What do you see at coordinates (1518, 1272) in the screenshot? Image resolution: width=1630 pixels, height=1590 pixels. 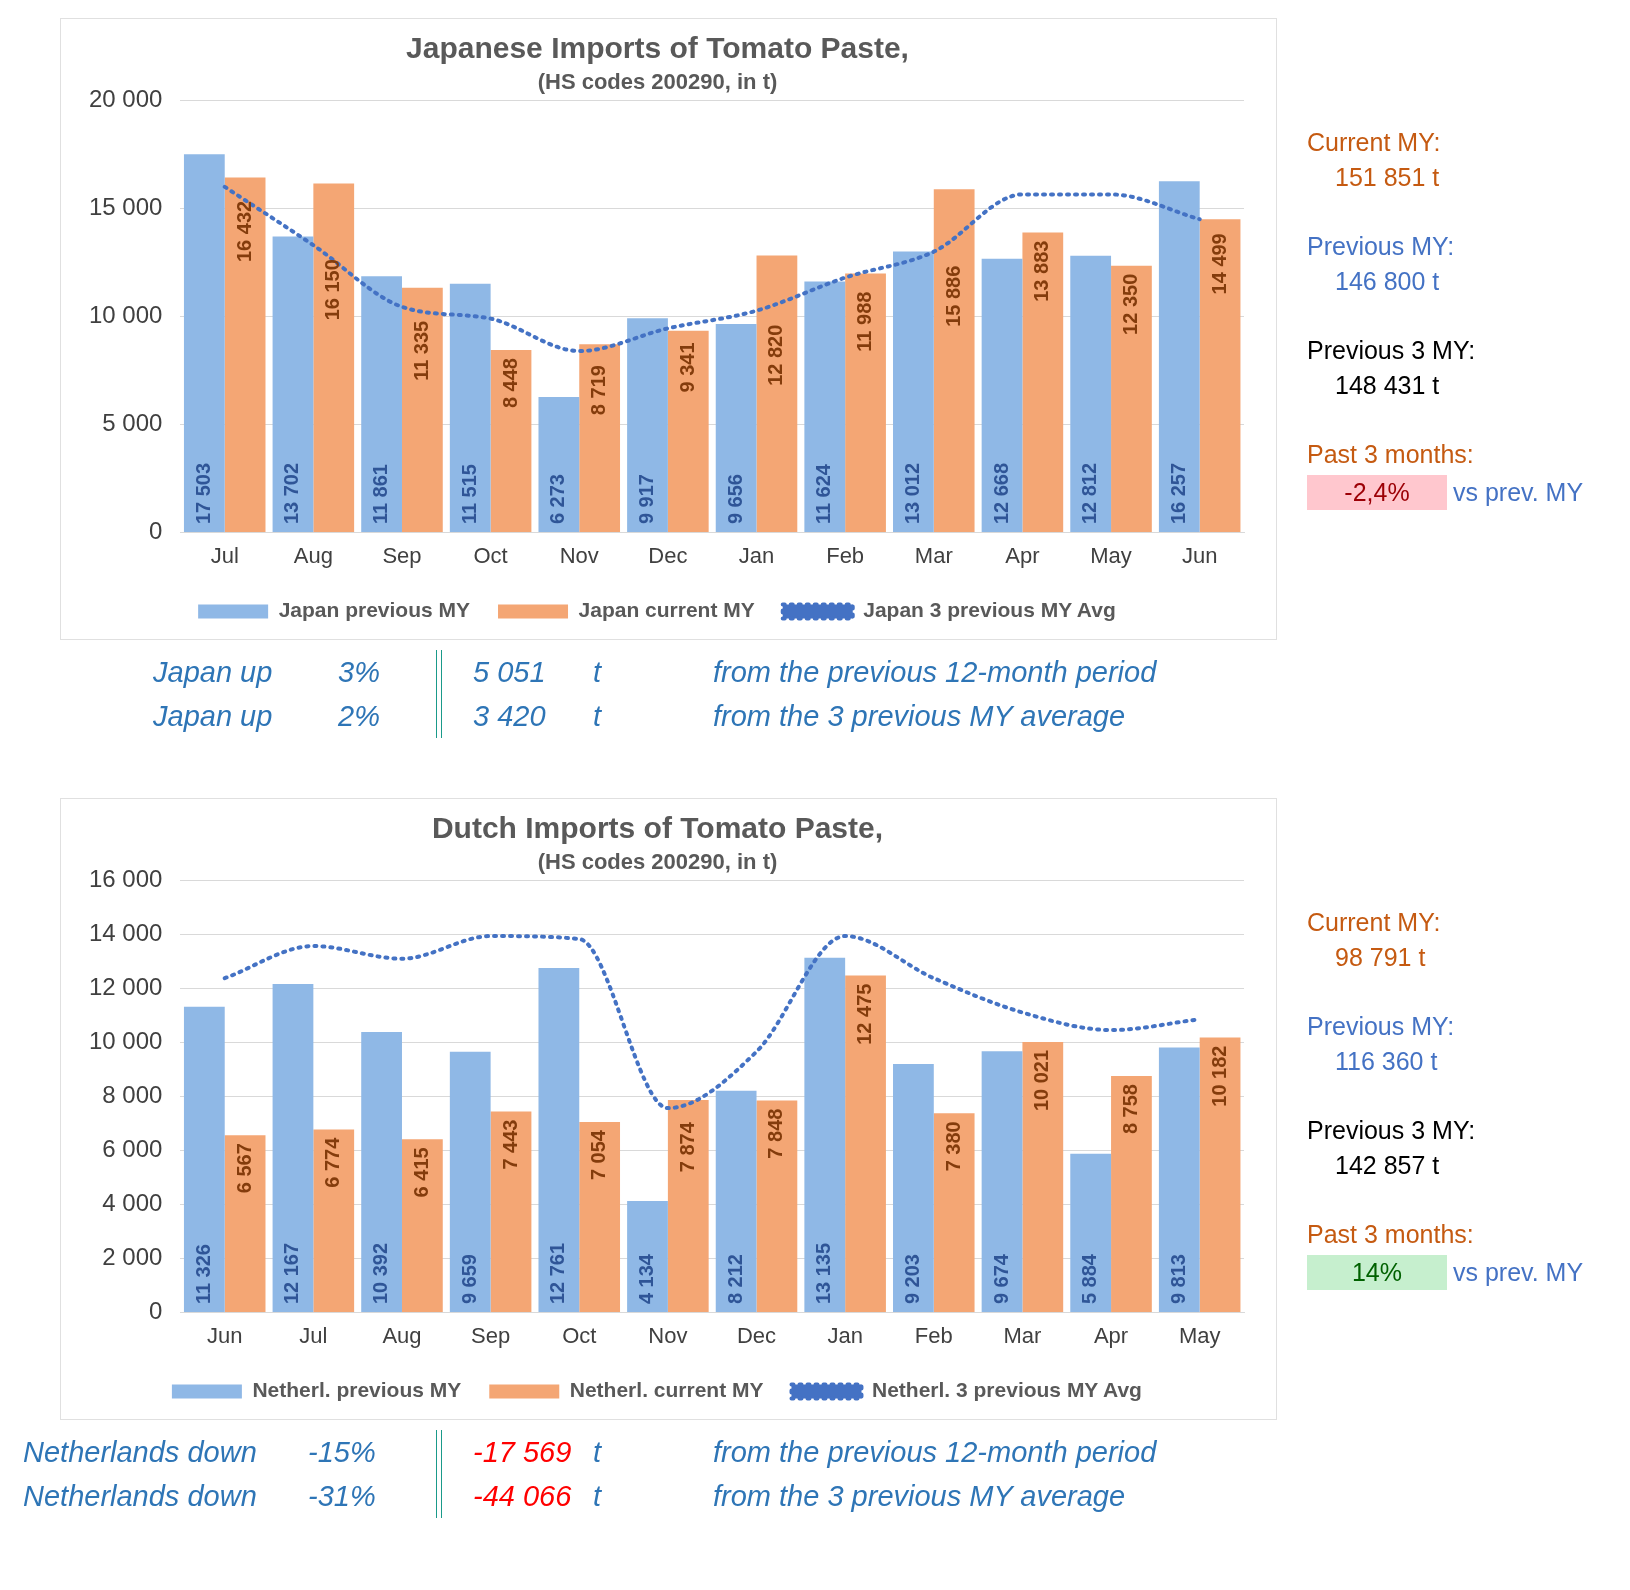 I see `text: vs prev. MY` at bounding box center [1518, 1272].